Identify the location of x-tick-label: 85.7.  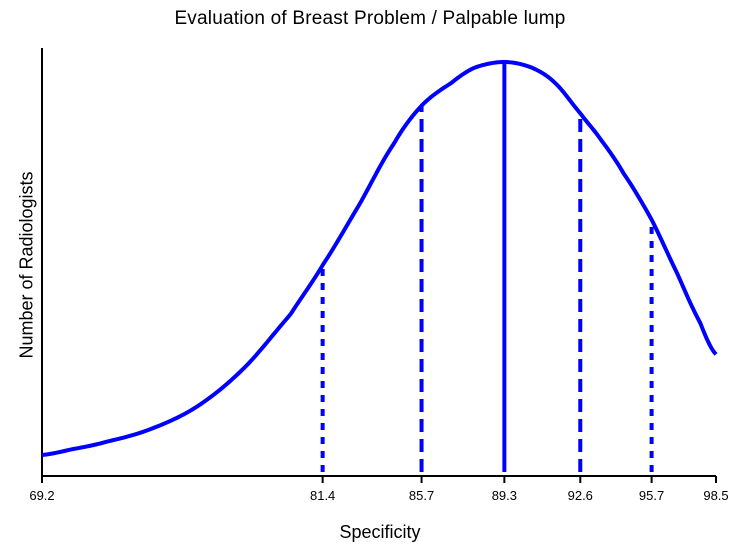
(421, 495).